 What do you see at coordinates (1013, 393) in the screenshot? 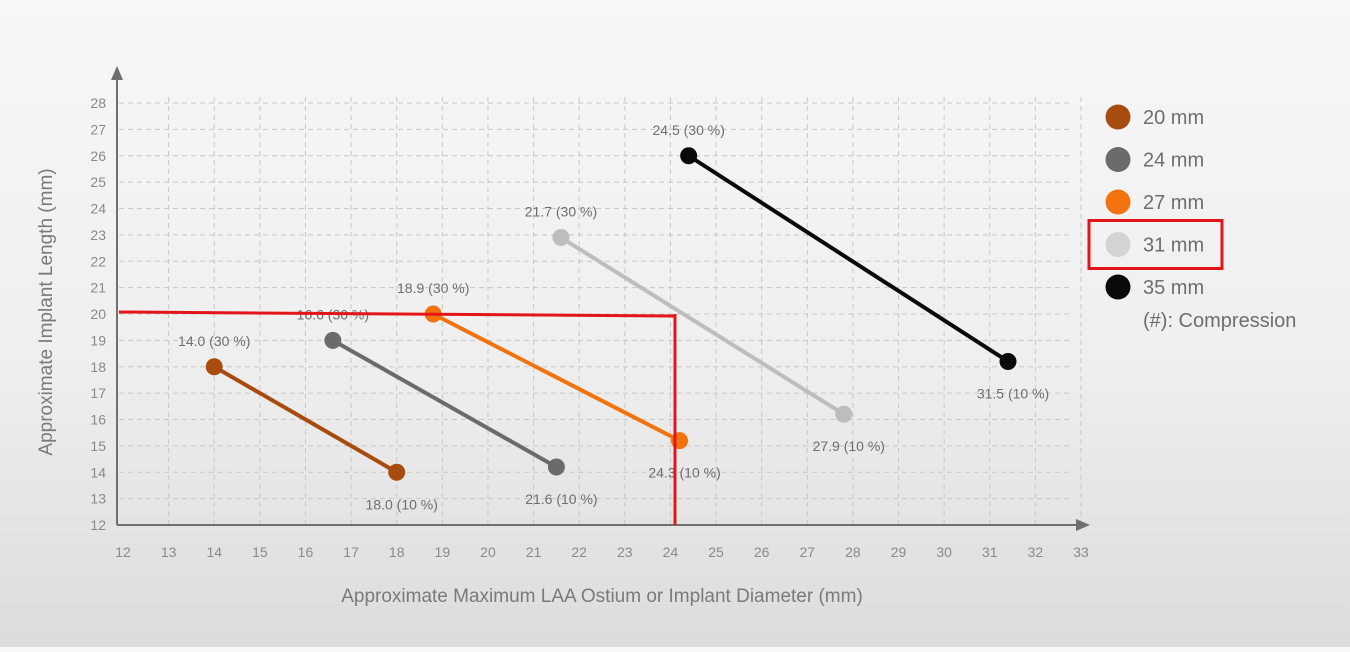
I see `data-label: 31.5 (10 %)` at bounding box center [1013, 393].